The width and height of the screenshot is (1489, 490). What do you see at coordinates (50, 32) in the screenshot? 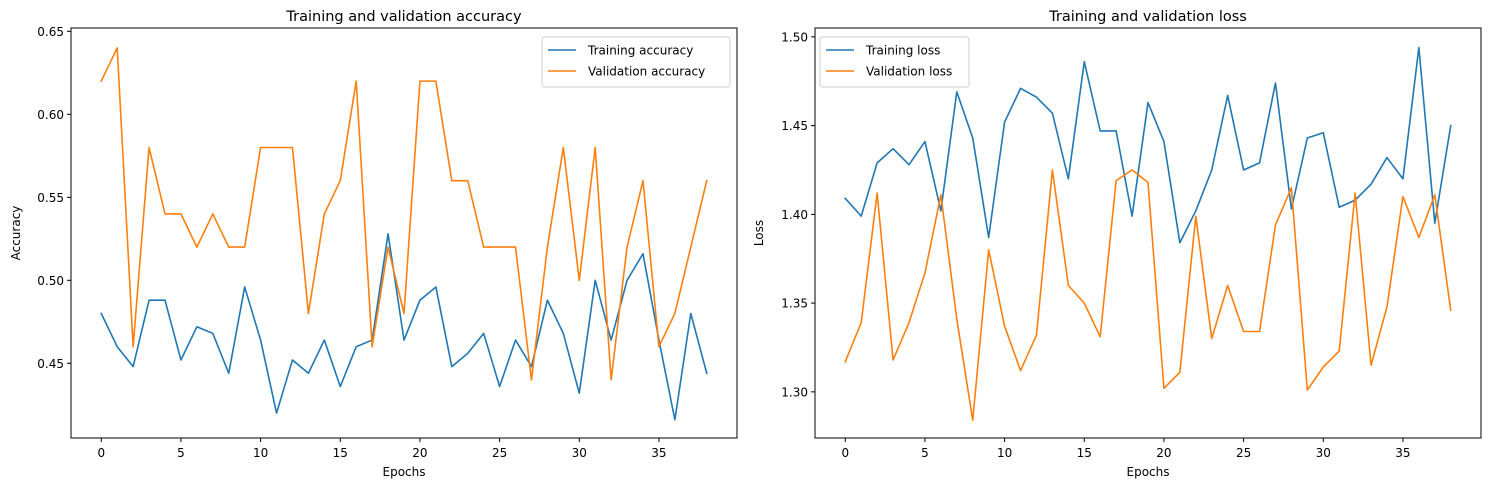
I see `y-tick-label: 0.65` at bounding box center [50, 32].